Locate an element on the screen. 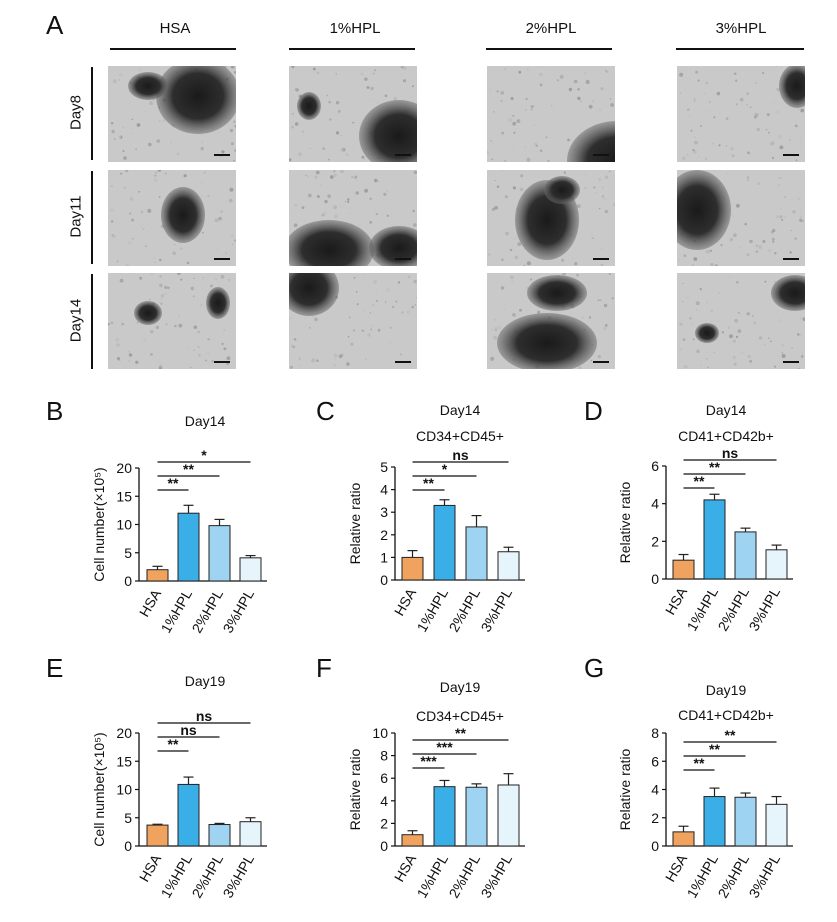  y-tick-label: 15 is located at coordinates (124, 761).